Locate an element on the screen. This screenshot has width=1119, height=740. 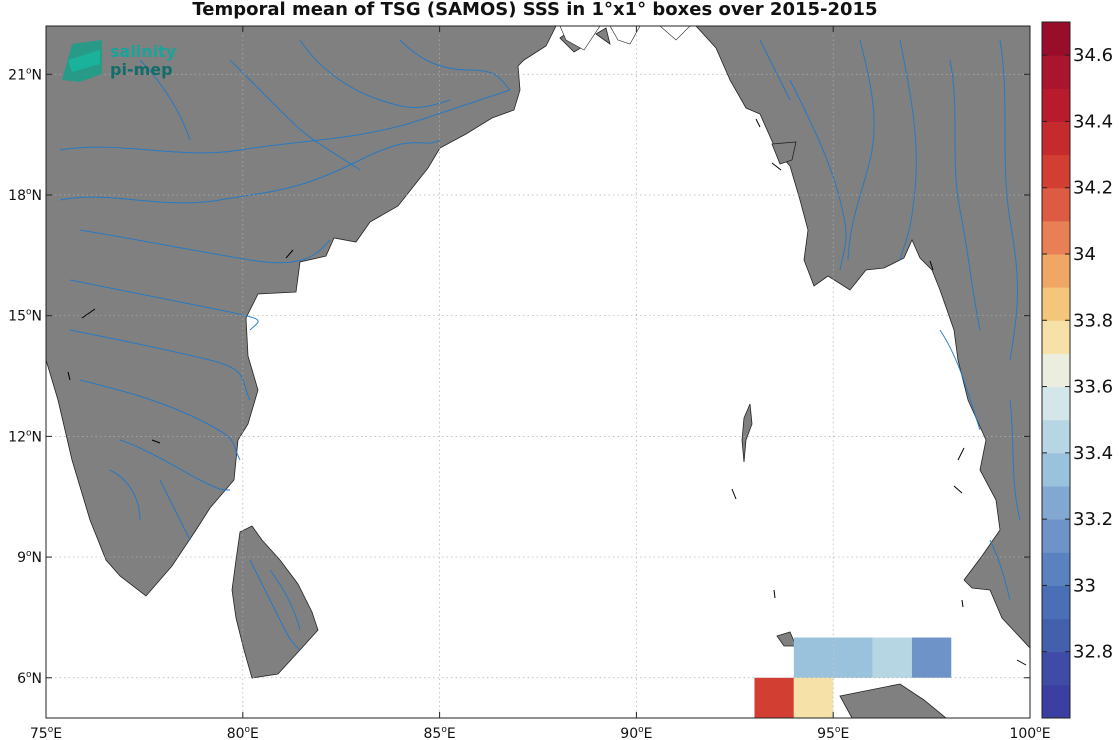
logo-line-2: pi-mep is located at coordinates (141, 69).